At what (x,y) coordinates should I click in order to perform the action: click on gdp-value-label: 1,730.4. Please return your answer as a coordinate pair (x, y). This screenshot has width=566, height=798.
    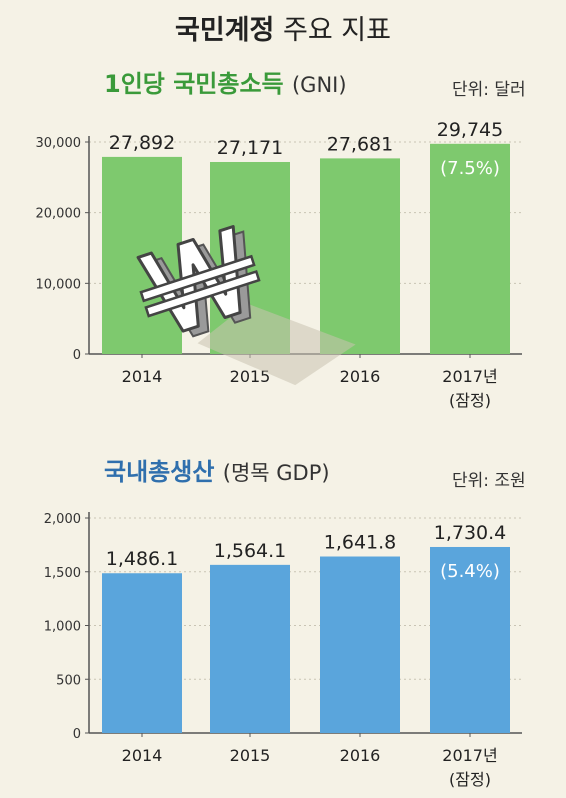
    Looking at the image, I should click on (470, 533).